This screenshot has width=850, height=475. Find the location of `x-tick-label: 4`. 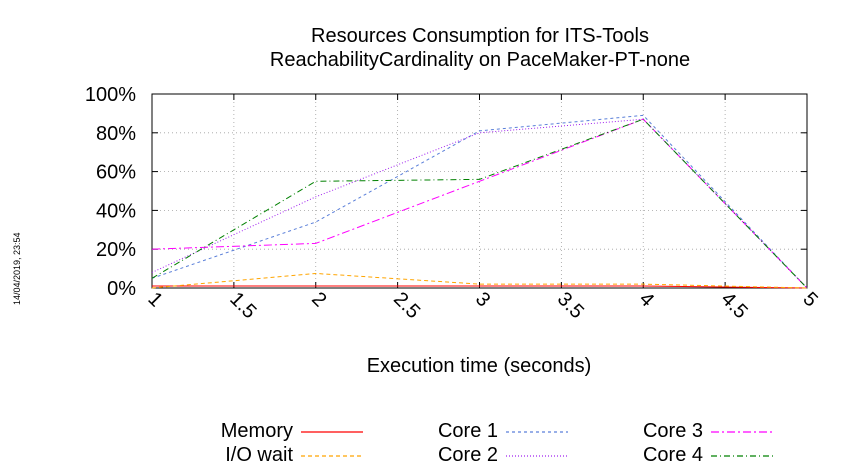

x-tick-label: 4 is located at coordinates (646, 299).